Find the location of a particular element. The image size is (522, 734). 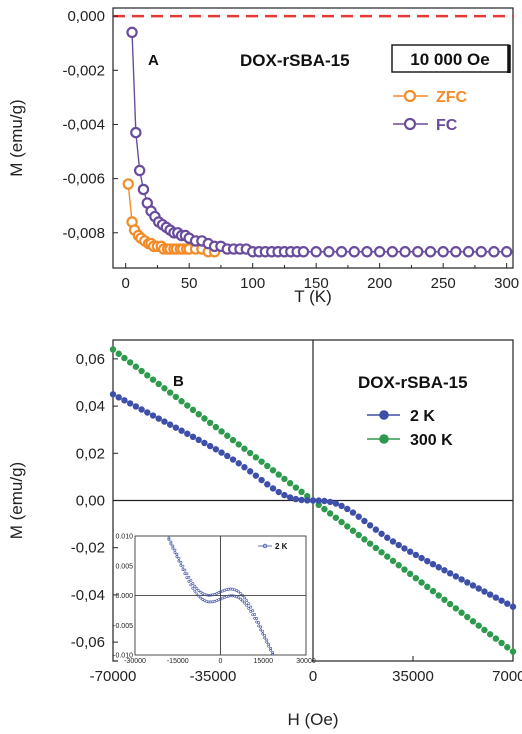

x-tick-label: -35000 is located at coordinates (213, 676).